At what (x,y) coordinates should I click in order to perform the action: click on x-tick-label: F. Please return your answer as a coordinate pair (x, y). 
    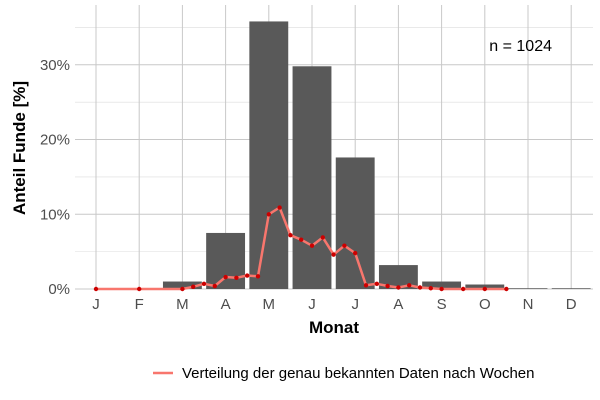
    Looking at the image, I should click on (139, 304).